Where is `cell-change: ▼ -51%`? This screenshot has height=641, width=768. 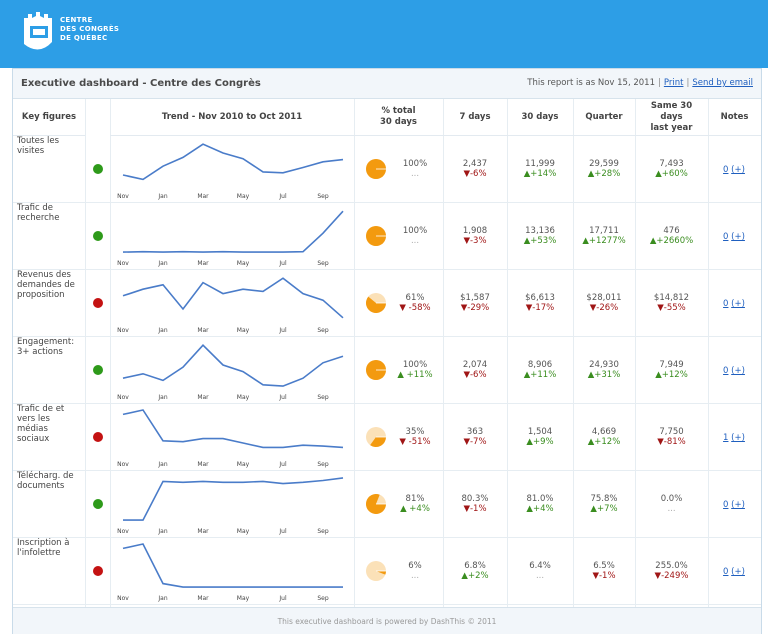
cell-change: ▼ -51% is located at coordinates (415, 442).